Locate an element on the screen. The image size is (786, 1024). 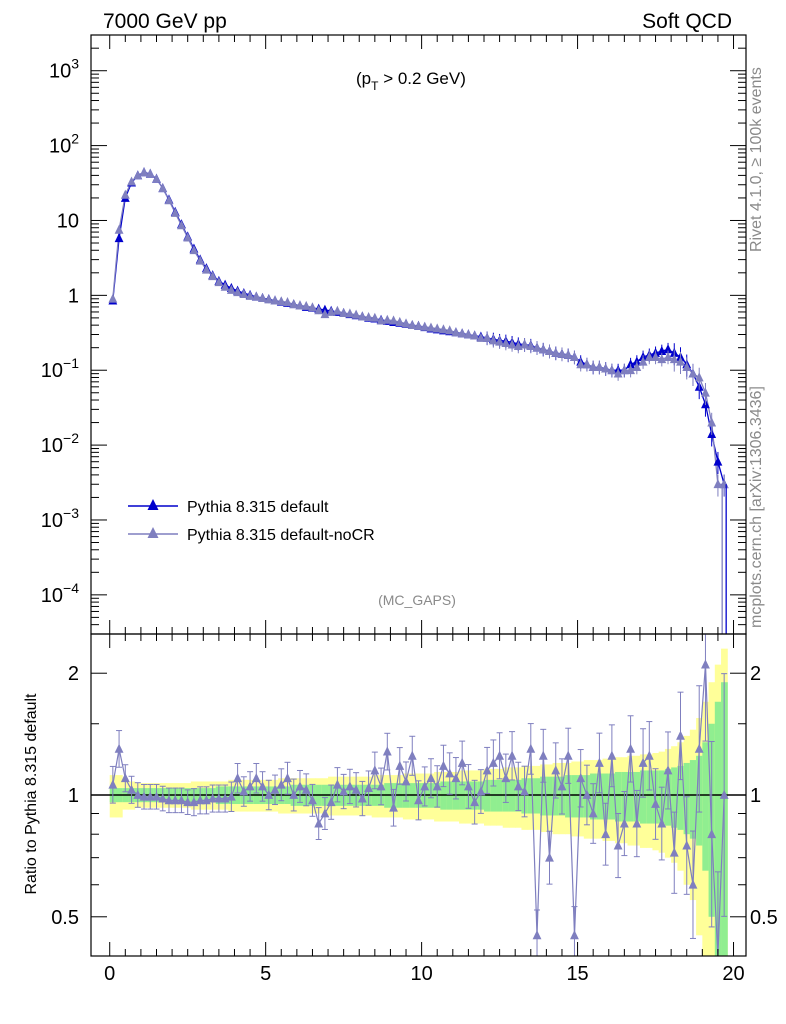
ratio-ylabel: Ratio to Pythia 8.315 default is located at coordinates (31, 794).